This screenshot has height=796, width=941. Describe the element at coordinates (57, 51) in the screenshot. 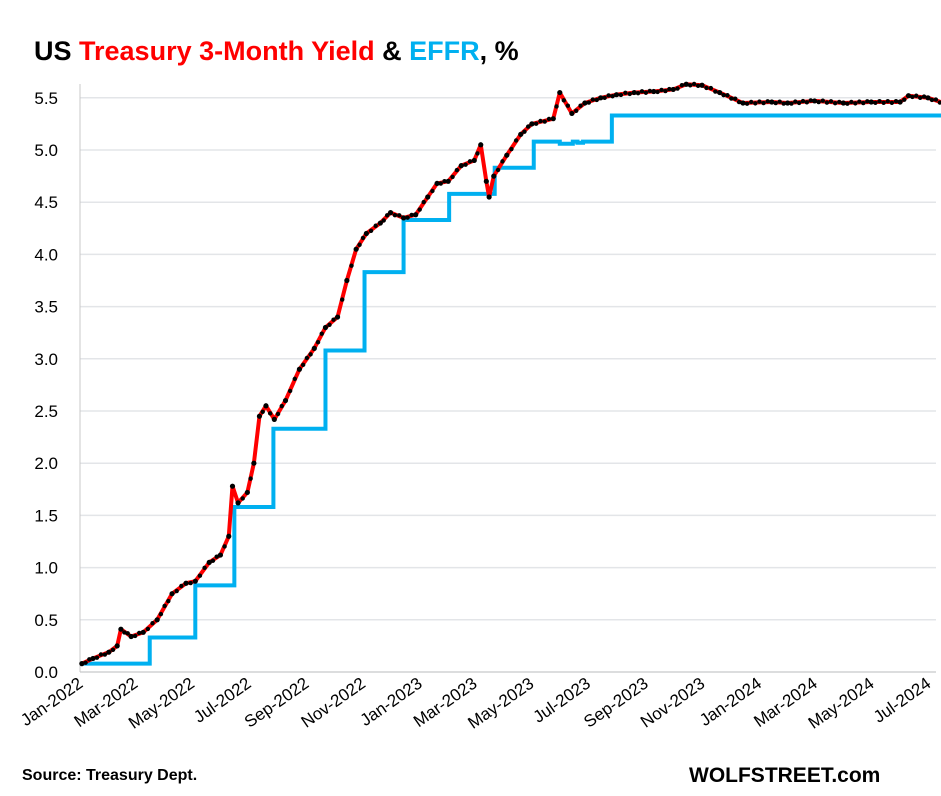

I see `title-prefix: US` at that location.